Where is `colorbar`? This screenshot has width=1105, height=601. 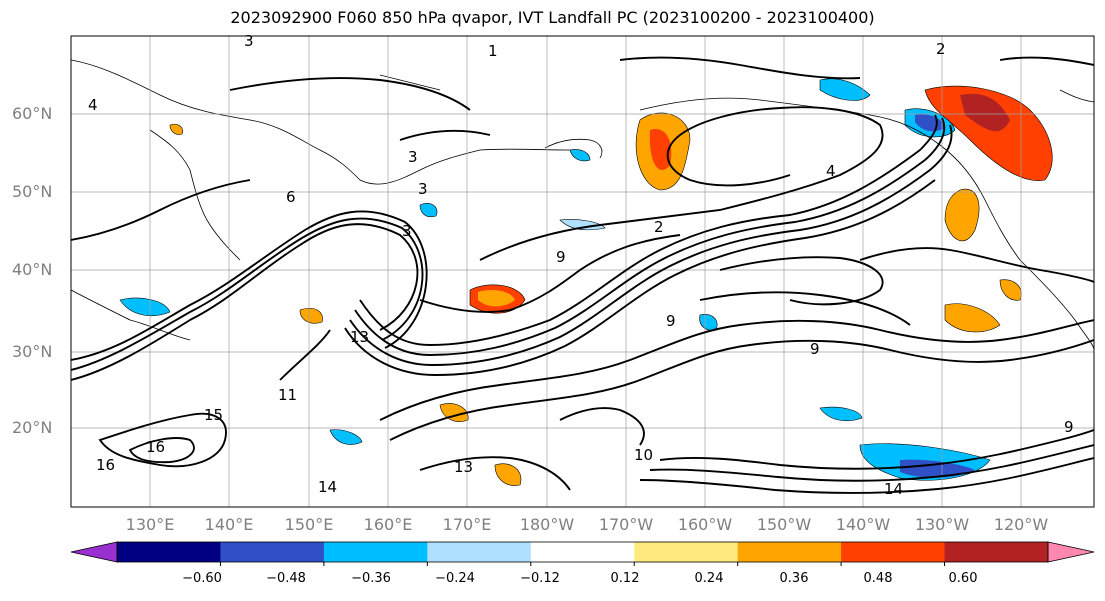
colorbar is located at coordinates (582, 553).